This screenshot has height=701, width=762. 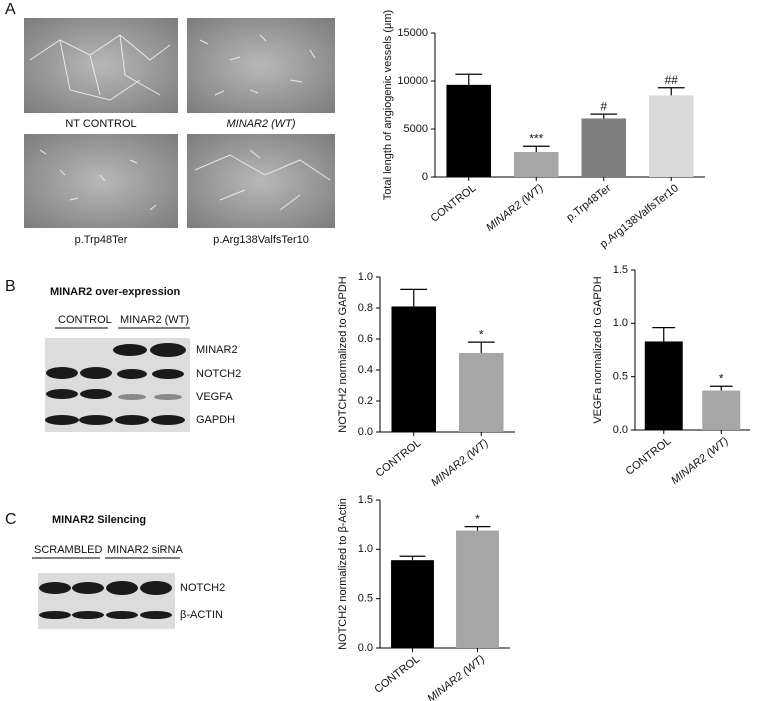 I want to click on blot-row-label: GAPDH, so click(x=215, y=420).